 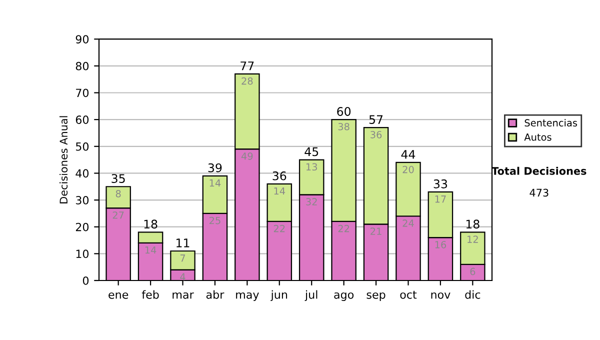 I want to click on data-label: 6, so click(x=473, y=272).